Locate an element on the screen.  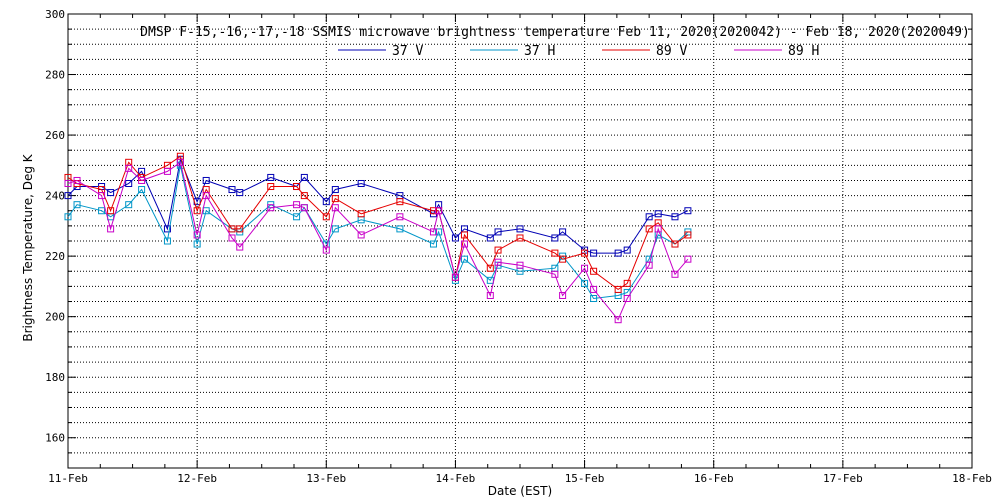
legend-label: 37 H is located at coordinates (539, 51).